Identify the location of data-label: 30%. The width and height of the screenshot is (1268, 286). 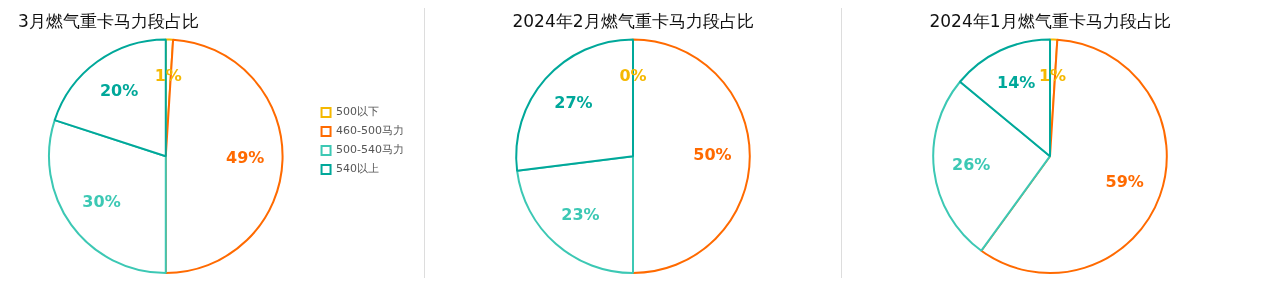
(101, 202).